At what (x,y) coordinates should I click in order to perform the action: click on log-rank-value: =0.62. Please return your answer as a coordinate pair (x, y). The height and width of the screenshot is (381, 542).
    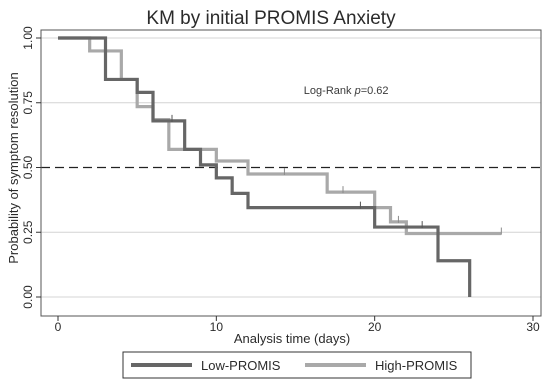
    Looking at the image, I should click on (375, 91).